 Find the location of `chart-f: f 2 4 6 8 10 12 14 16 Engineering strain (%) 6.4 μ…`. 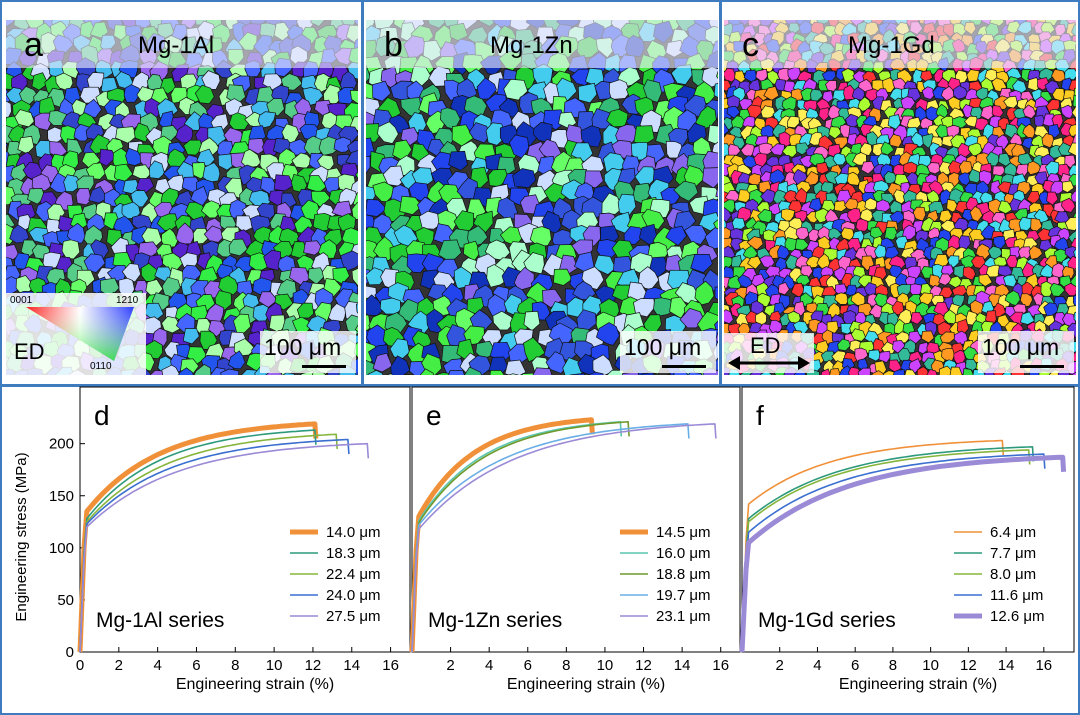

chart-f: f 2 4 6 8 10 12 14 16 Engineering strain (%) 6.4 μ… is located at coordinates (907, 539).